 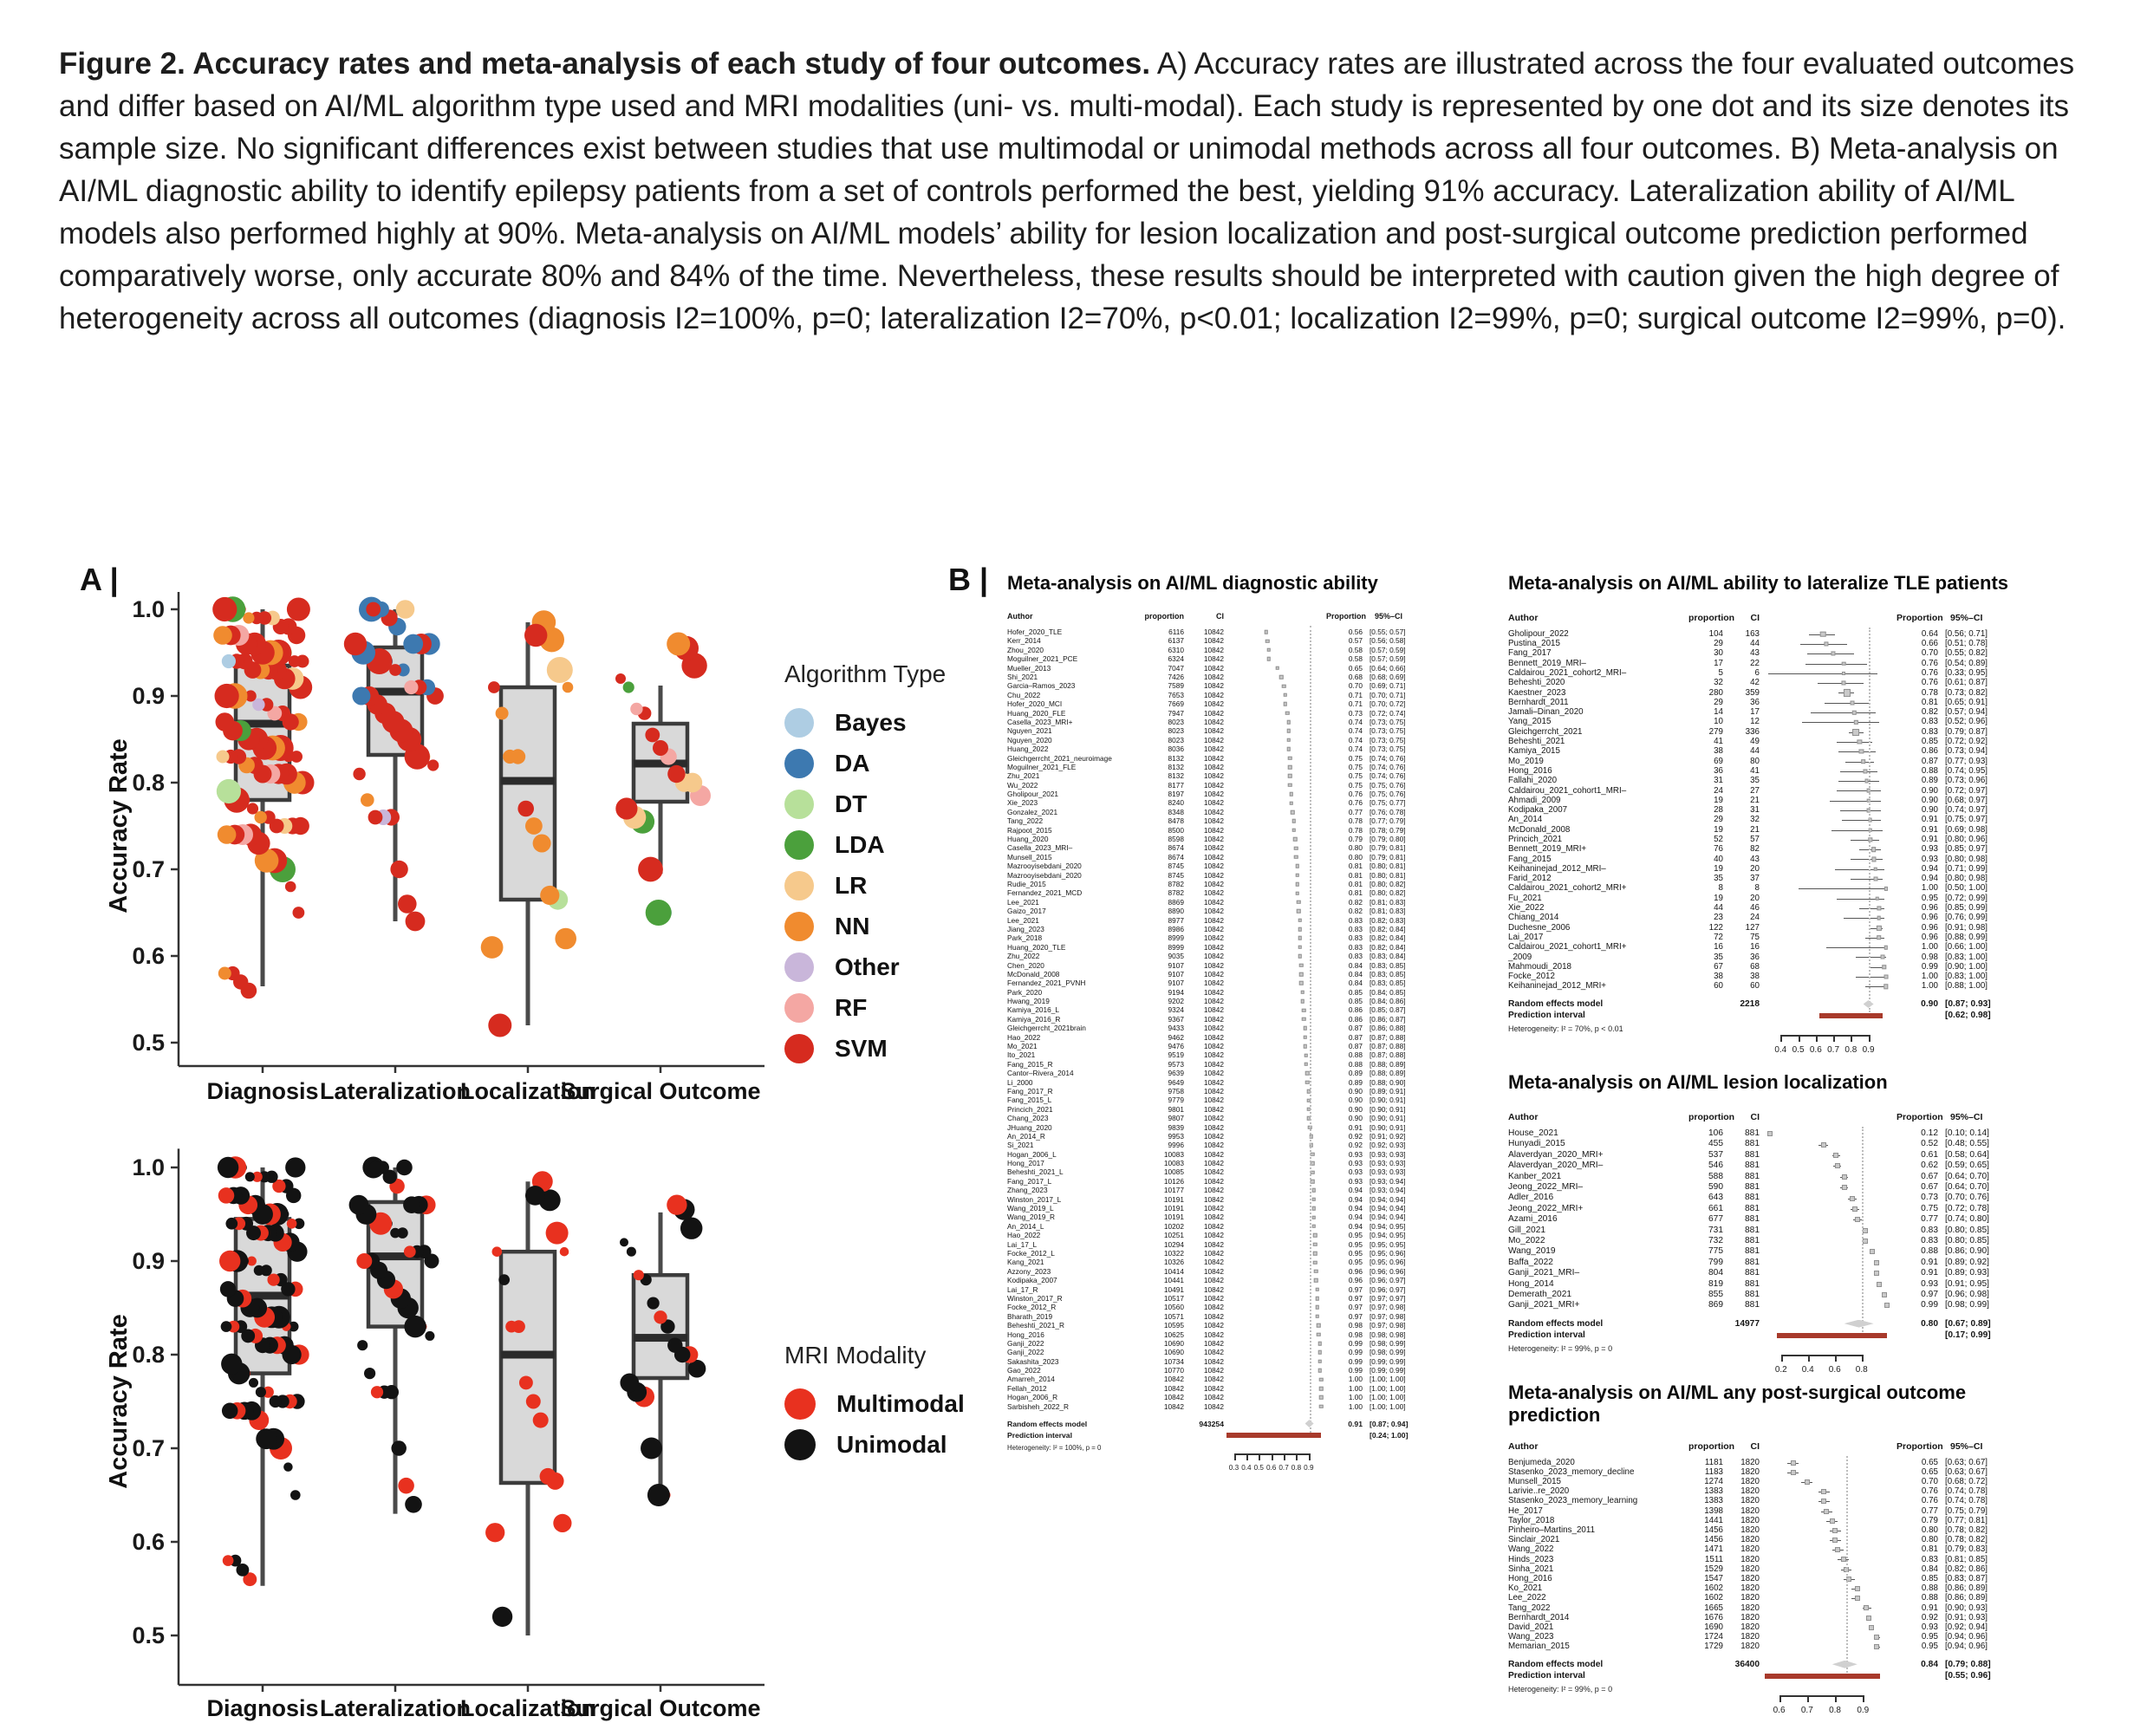 I want to click on y-axis-title: Accuracy Rate, so click(x=119, y=826).